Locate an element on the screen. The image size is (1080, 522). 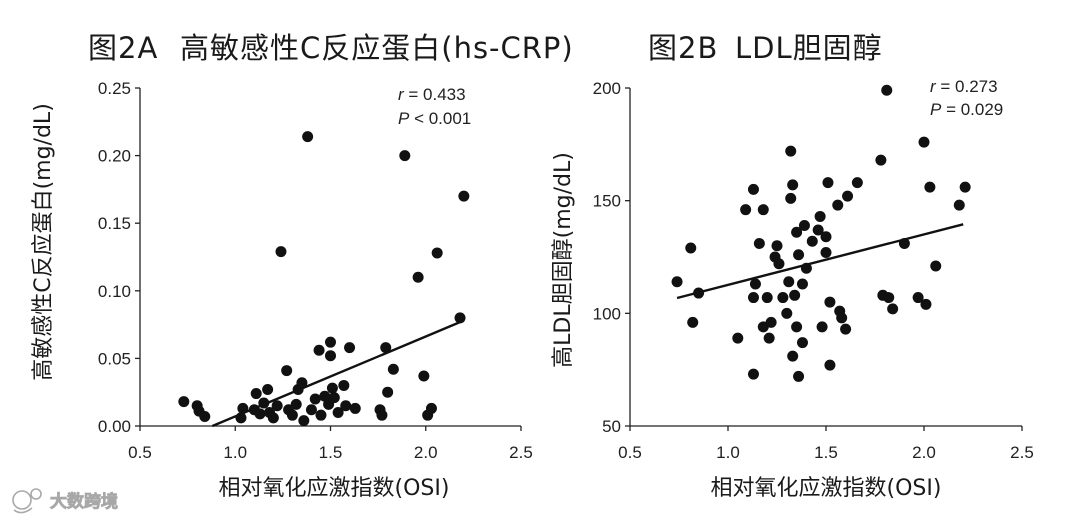
y-tick-label: 200 is located at coordinates (607, 88).